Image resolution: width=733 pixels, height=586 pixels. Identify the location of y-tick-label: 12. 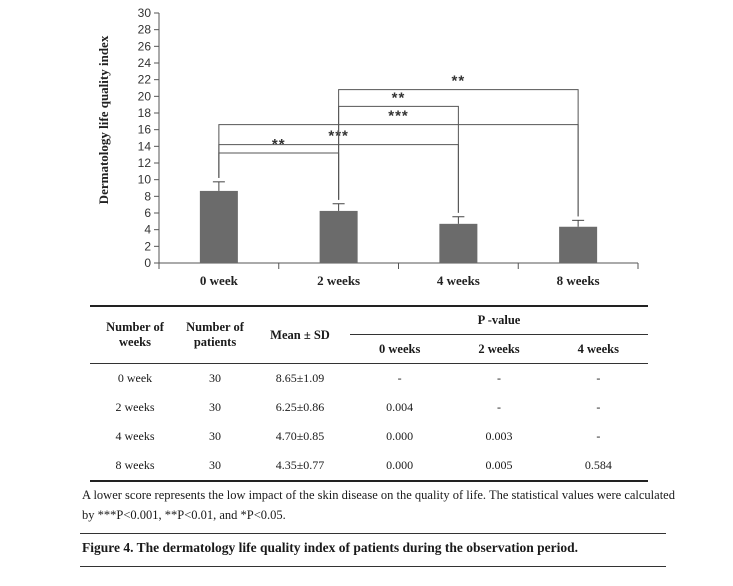
(145, 163).